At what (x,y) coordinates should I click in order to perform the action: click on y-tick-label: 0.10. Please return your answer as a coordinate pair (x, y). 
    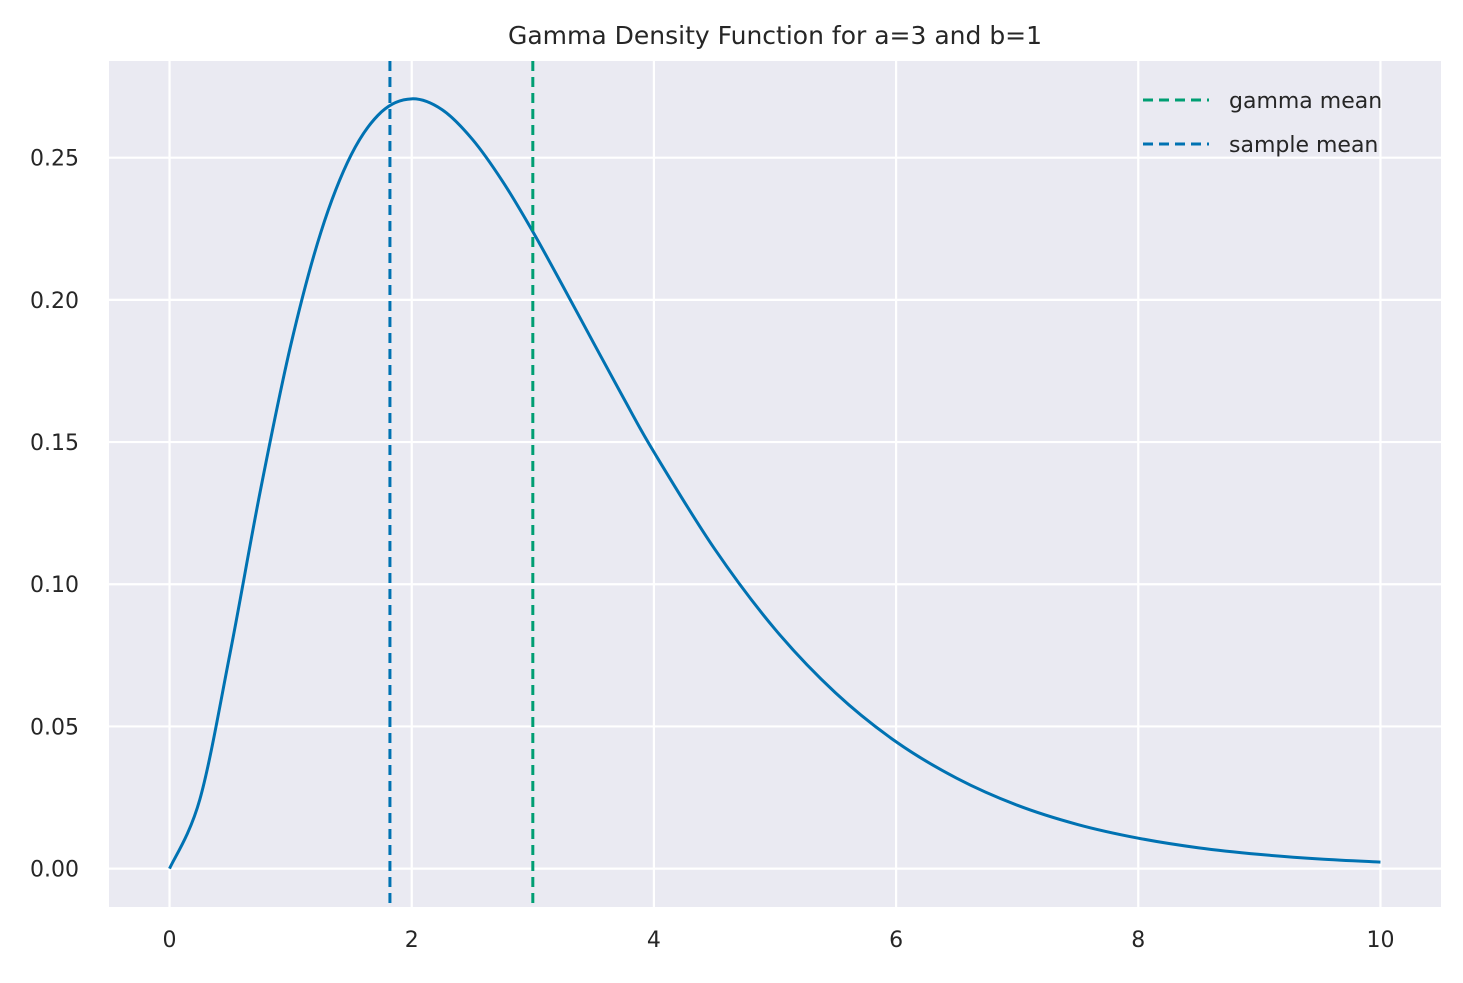
    Looking at the image, I should click on (54, 585).